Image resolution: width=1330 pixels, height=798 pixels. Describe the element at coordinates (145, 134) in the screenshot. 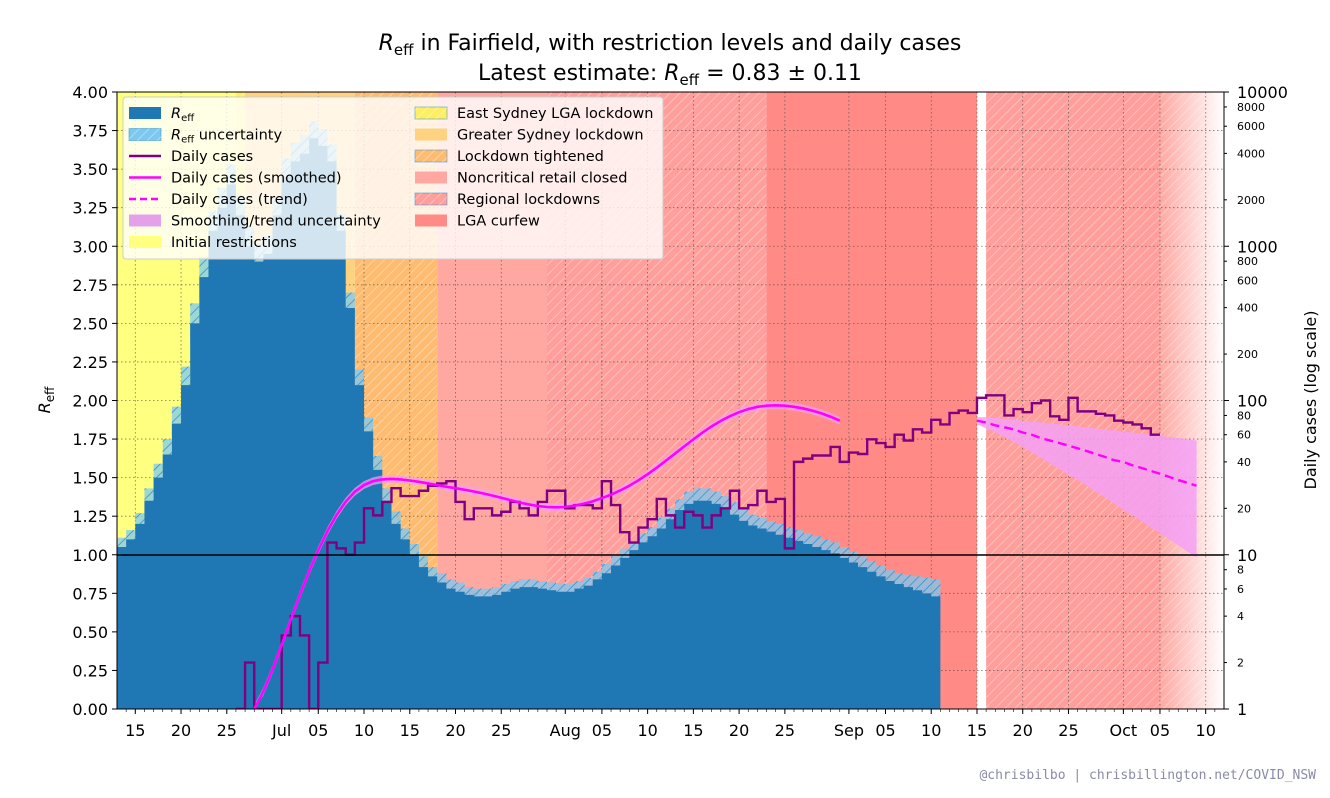

I see `legend-hatch-r-uncertainty` at that location.